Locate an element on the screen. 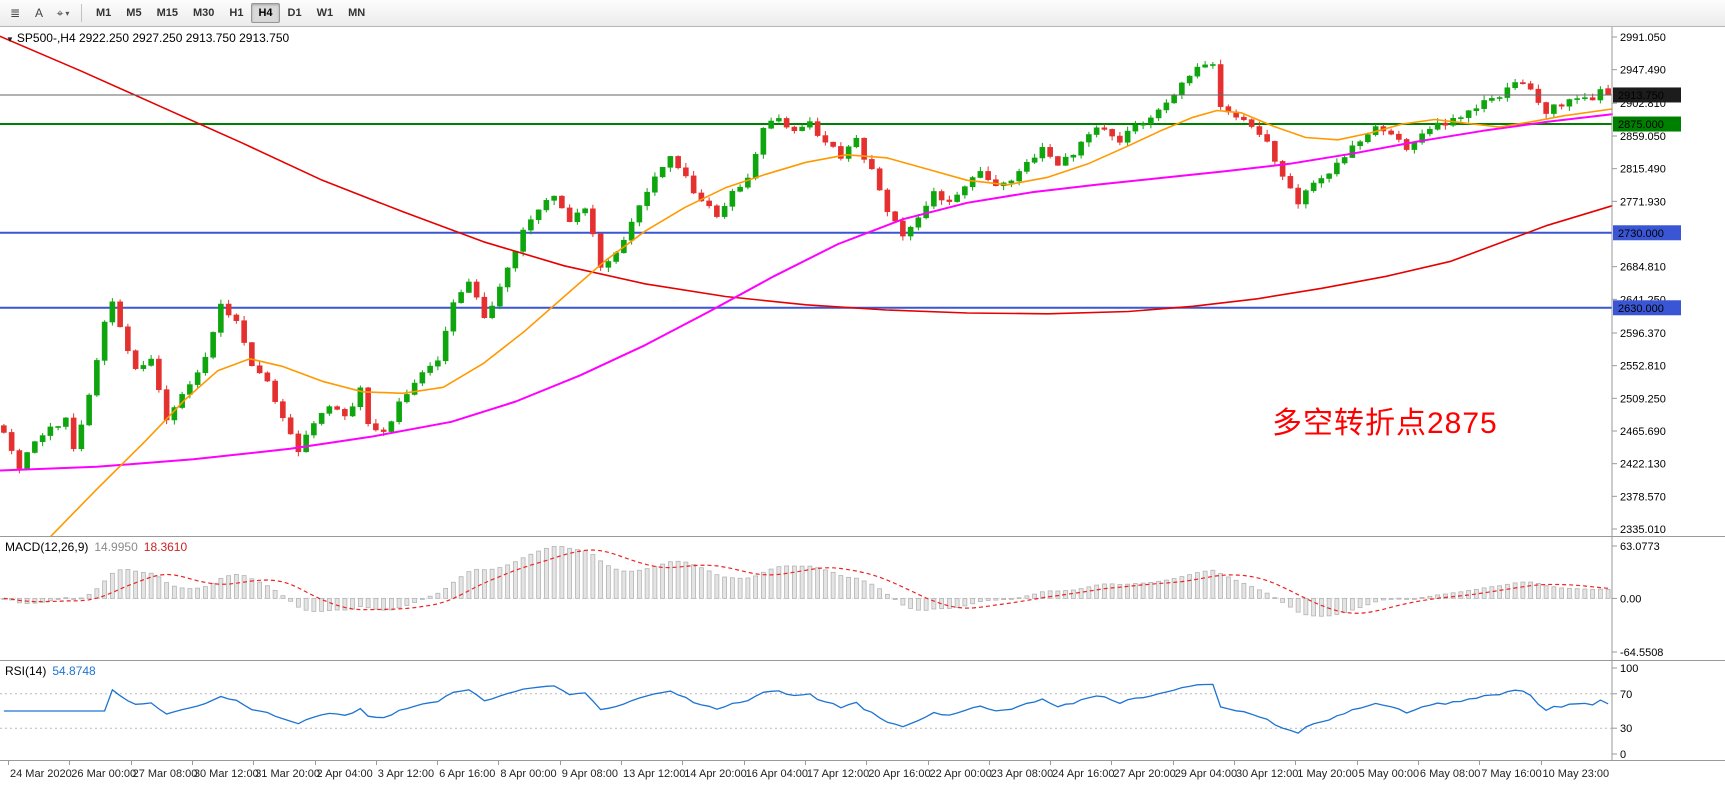 The height and width of the screenshot is (790, 1725). timeframe-button-mn: MN is located at coordinates (357, 13).